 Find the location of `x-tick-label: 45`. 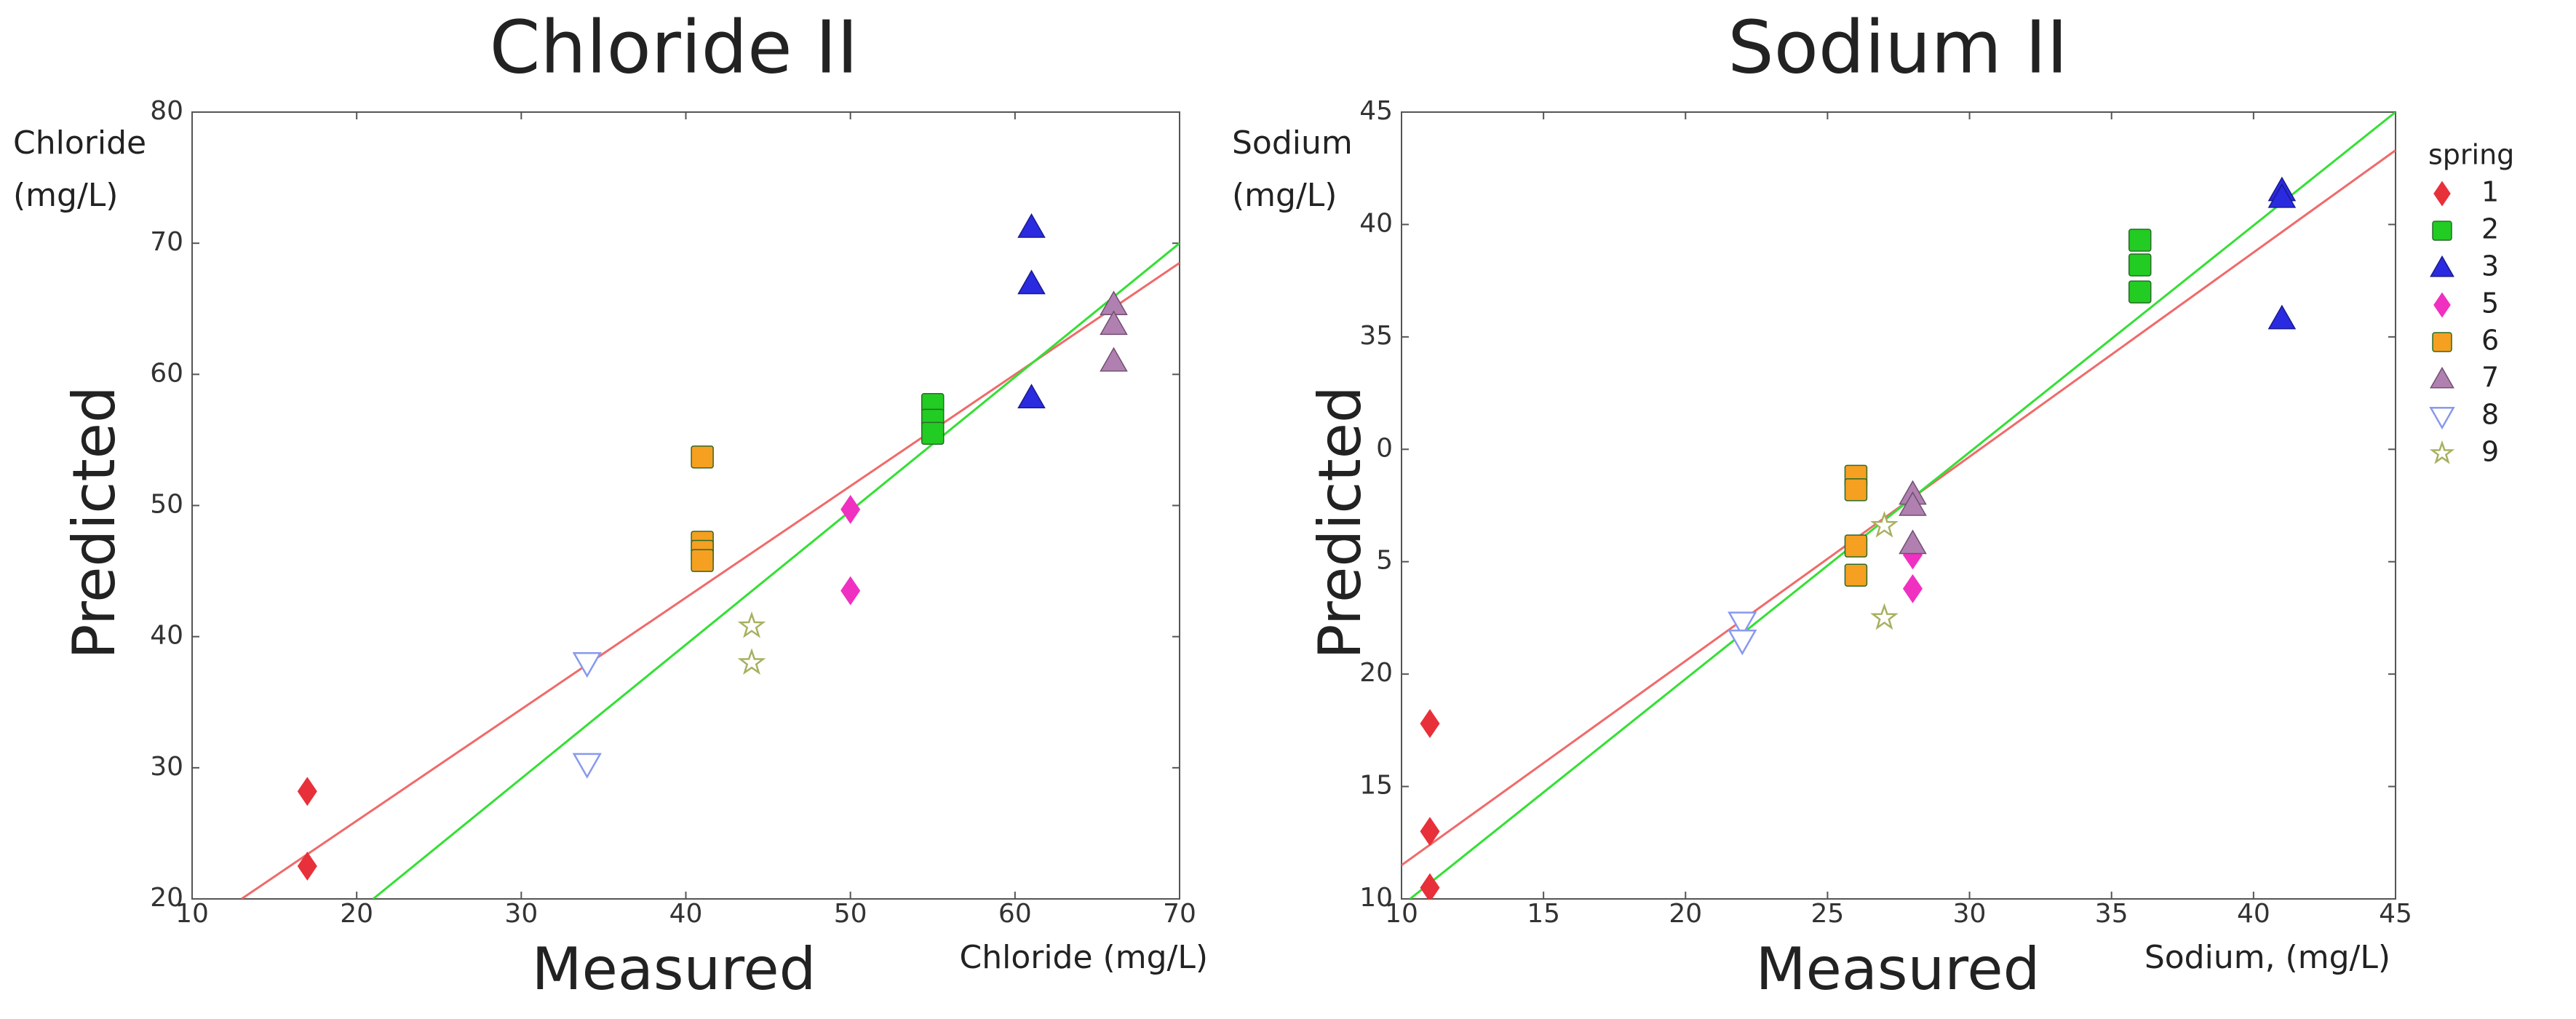

x-tick-label: 45 is located at coordinates (2395, 914).